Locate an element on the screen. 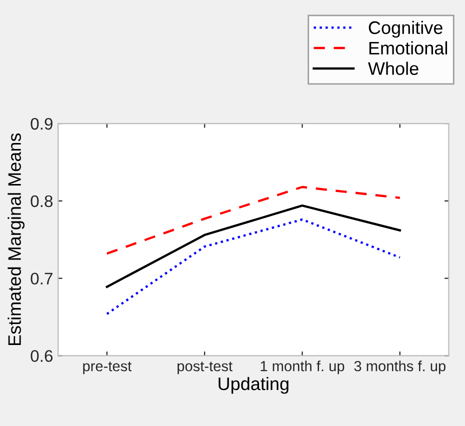  y-tick-label: 0.6 is located at coordinates (41, 356).